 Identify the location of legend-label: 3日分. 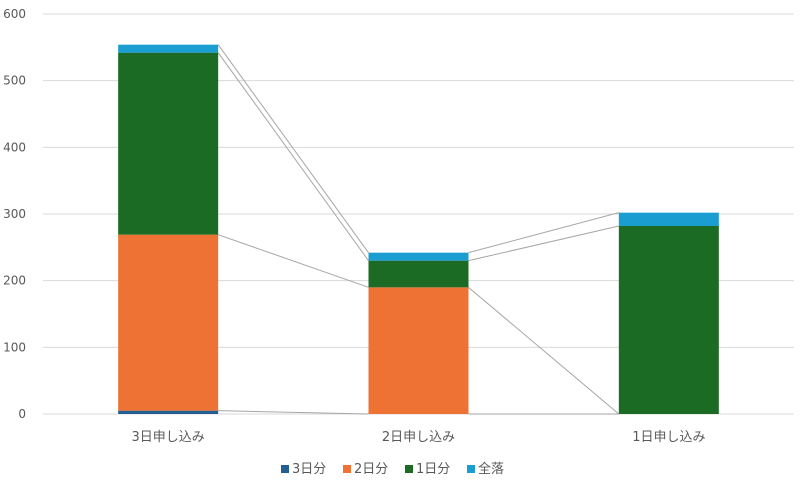
(309, 469).